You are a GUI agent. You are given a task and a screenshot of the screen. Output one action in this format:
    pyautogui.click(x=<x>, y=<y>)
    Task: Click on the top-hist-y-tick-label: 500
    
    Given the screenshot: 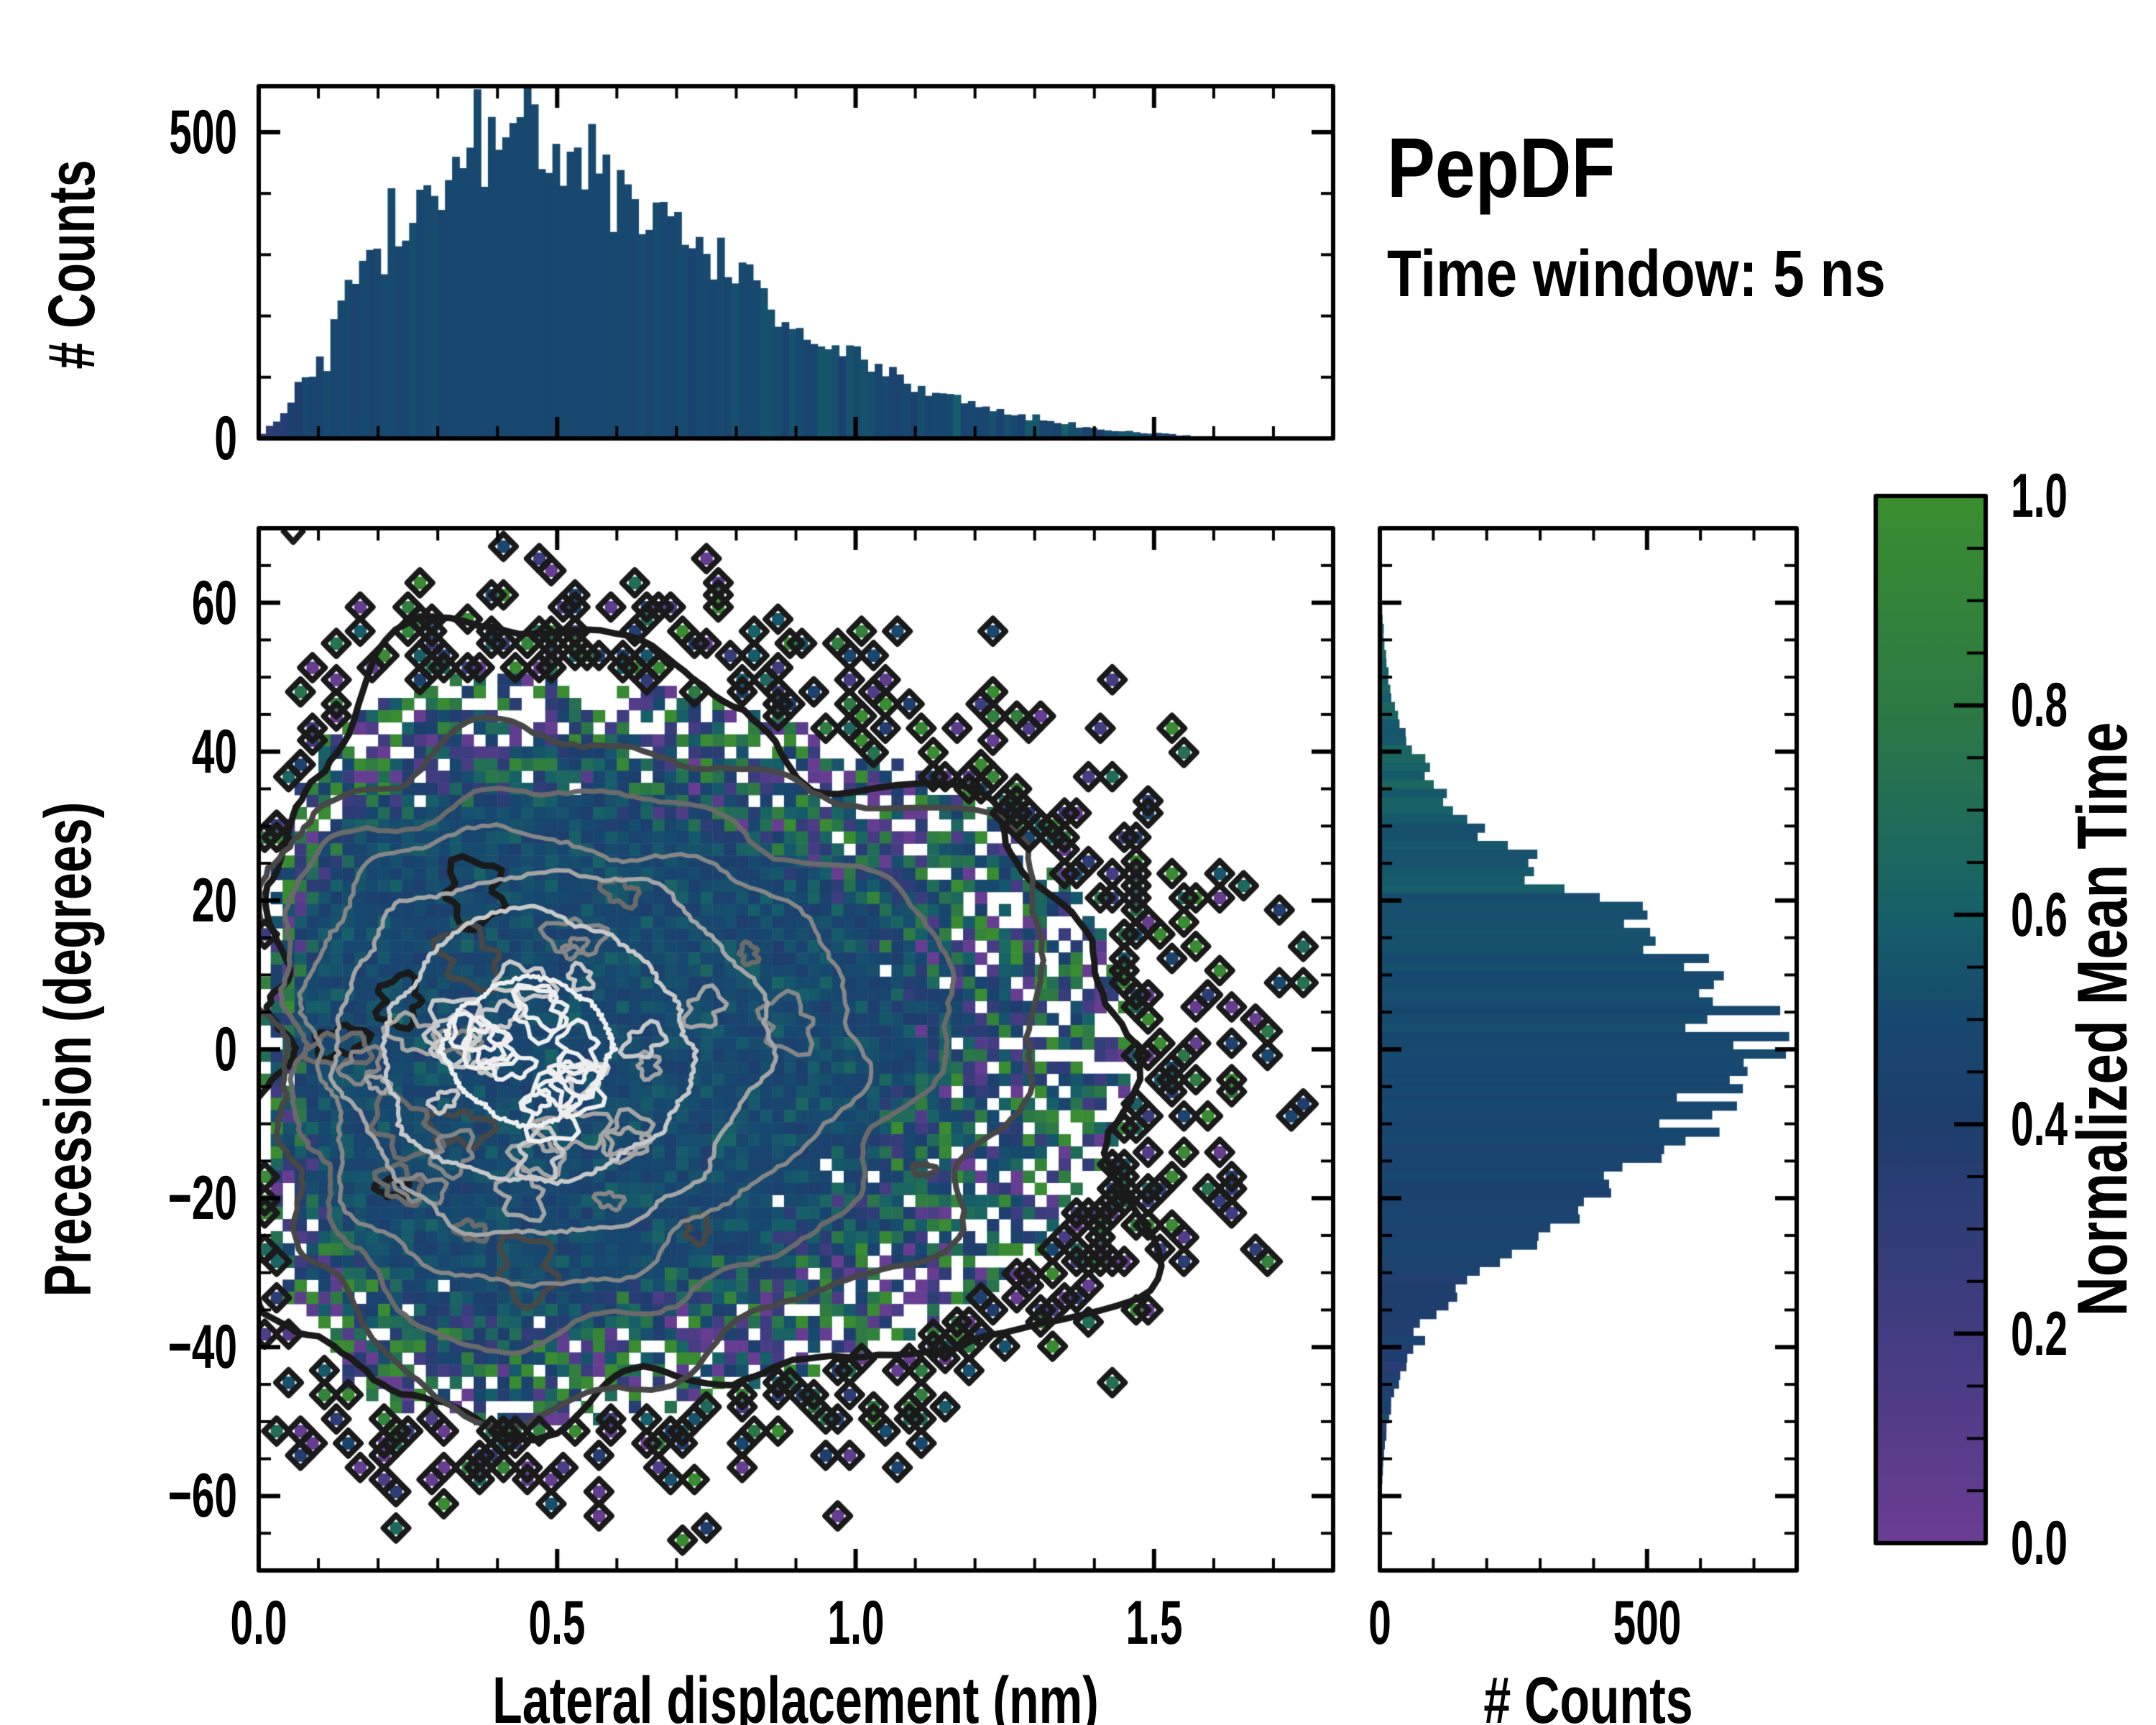 What is the action you would take?
    pyautogui.click(x=203, y=132)
    